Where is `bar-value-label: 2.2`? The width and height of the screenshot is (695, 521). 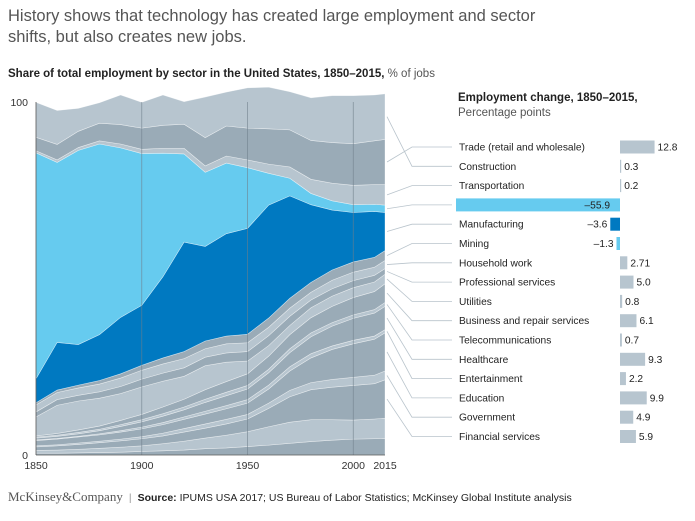
bar-value-label: 2.2 is located at coordinates (636, 379).